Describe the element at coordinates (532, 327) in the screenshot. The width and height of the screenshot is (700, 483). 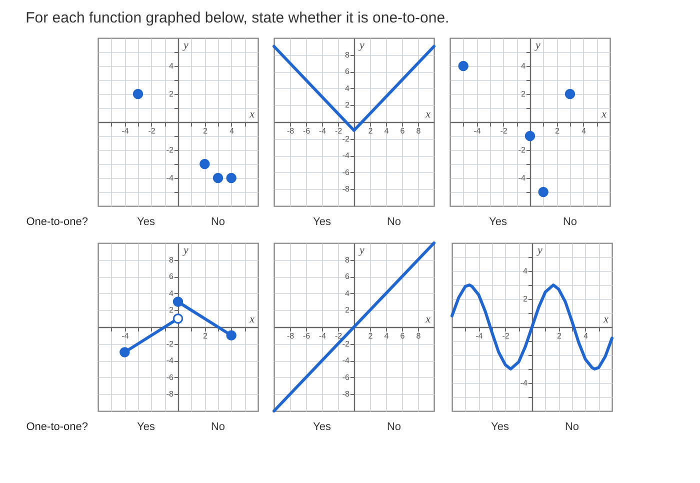
I see `line-series` at that location.